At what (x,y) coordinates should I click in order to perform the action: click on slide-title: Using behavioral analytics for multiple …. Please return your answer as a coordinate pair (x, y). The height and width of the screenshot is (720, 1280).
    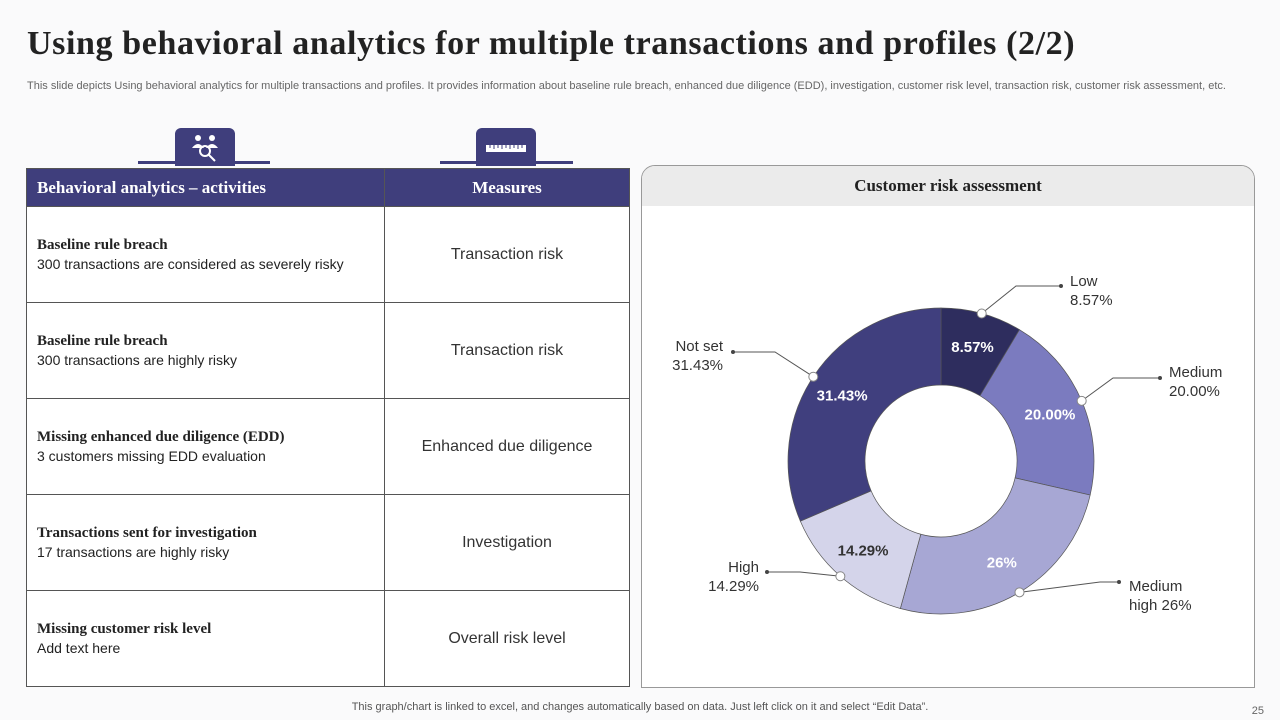
    Looking at the image, I should click on (551, 43).